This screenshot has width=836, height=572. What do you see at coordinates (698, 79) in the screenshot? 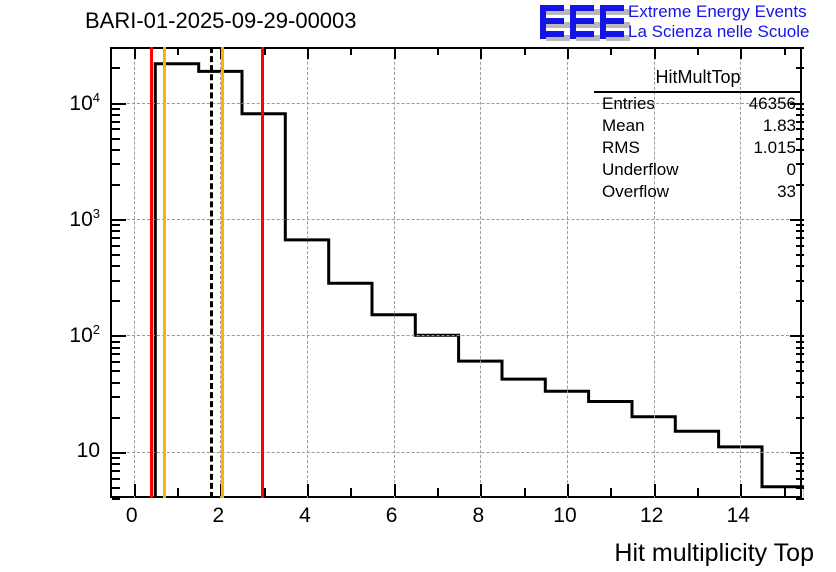
I see `stats-box-title: HitMultTop` at bounding box center [698, 79].